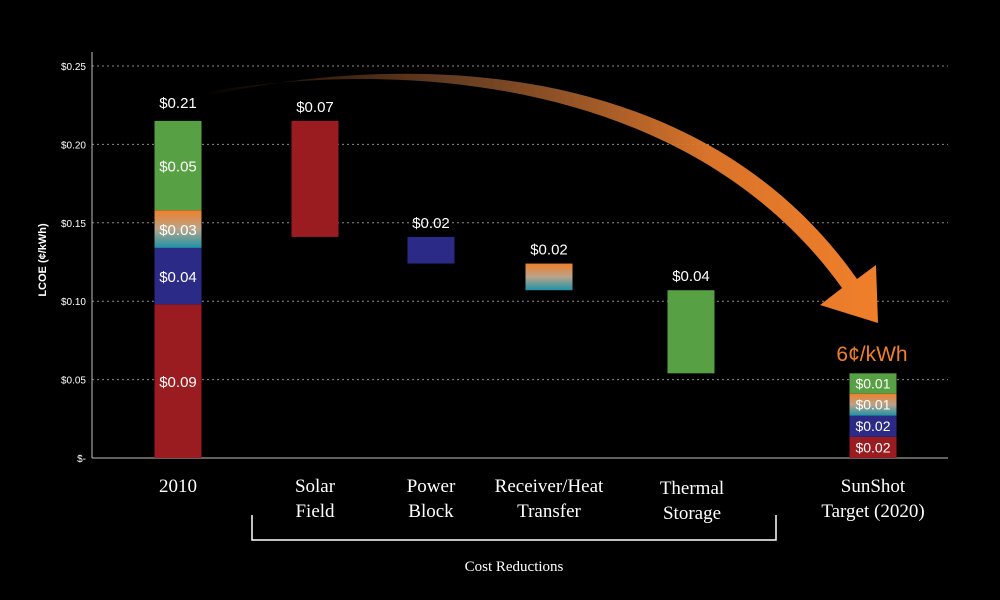  I want to click on data-label: $0.09, so click(178, 382).